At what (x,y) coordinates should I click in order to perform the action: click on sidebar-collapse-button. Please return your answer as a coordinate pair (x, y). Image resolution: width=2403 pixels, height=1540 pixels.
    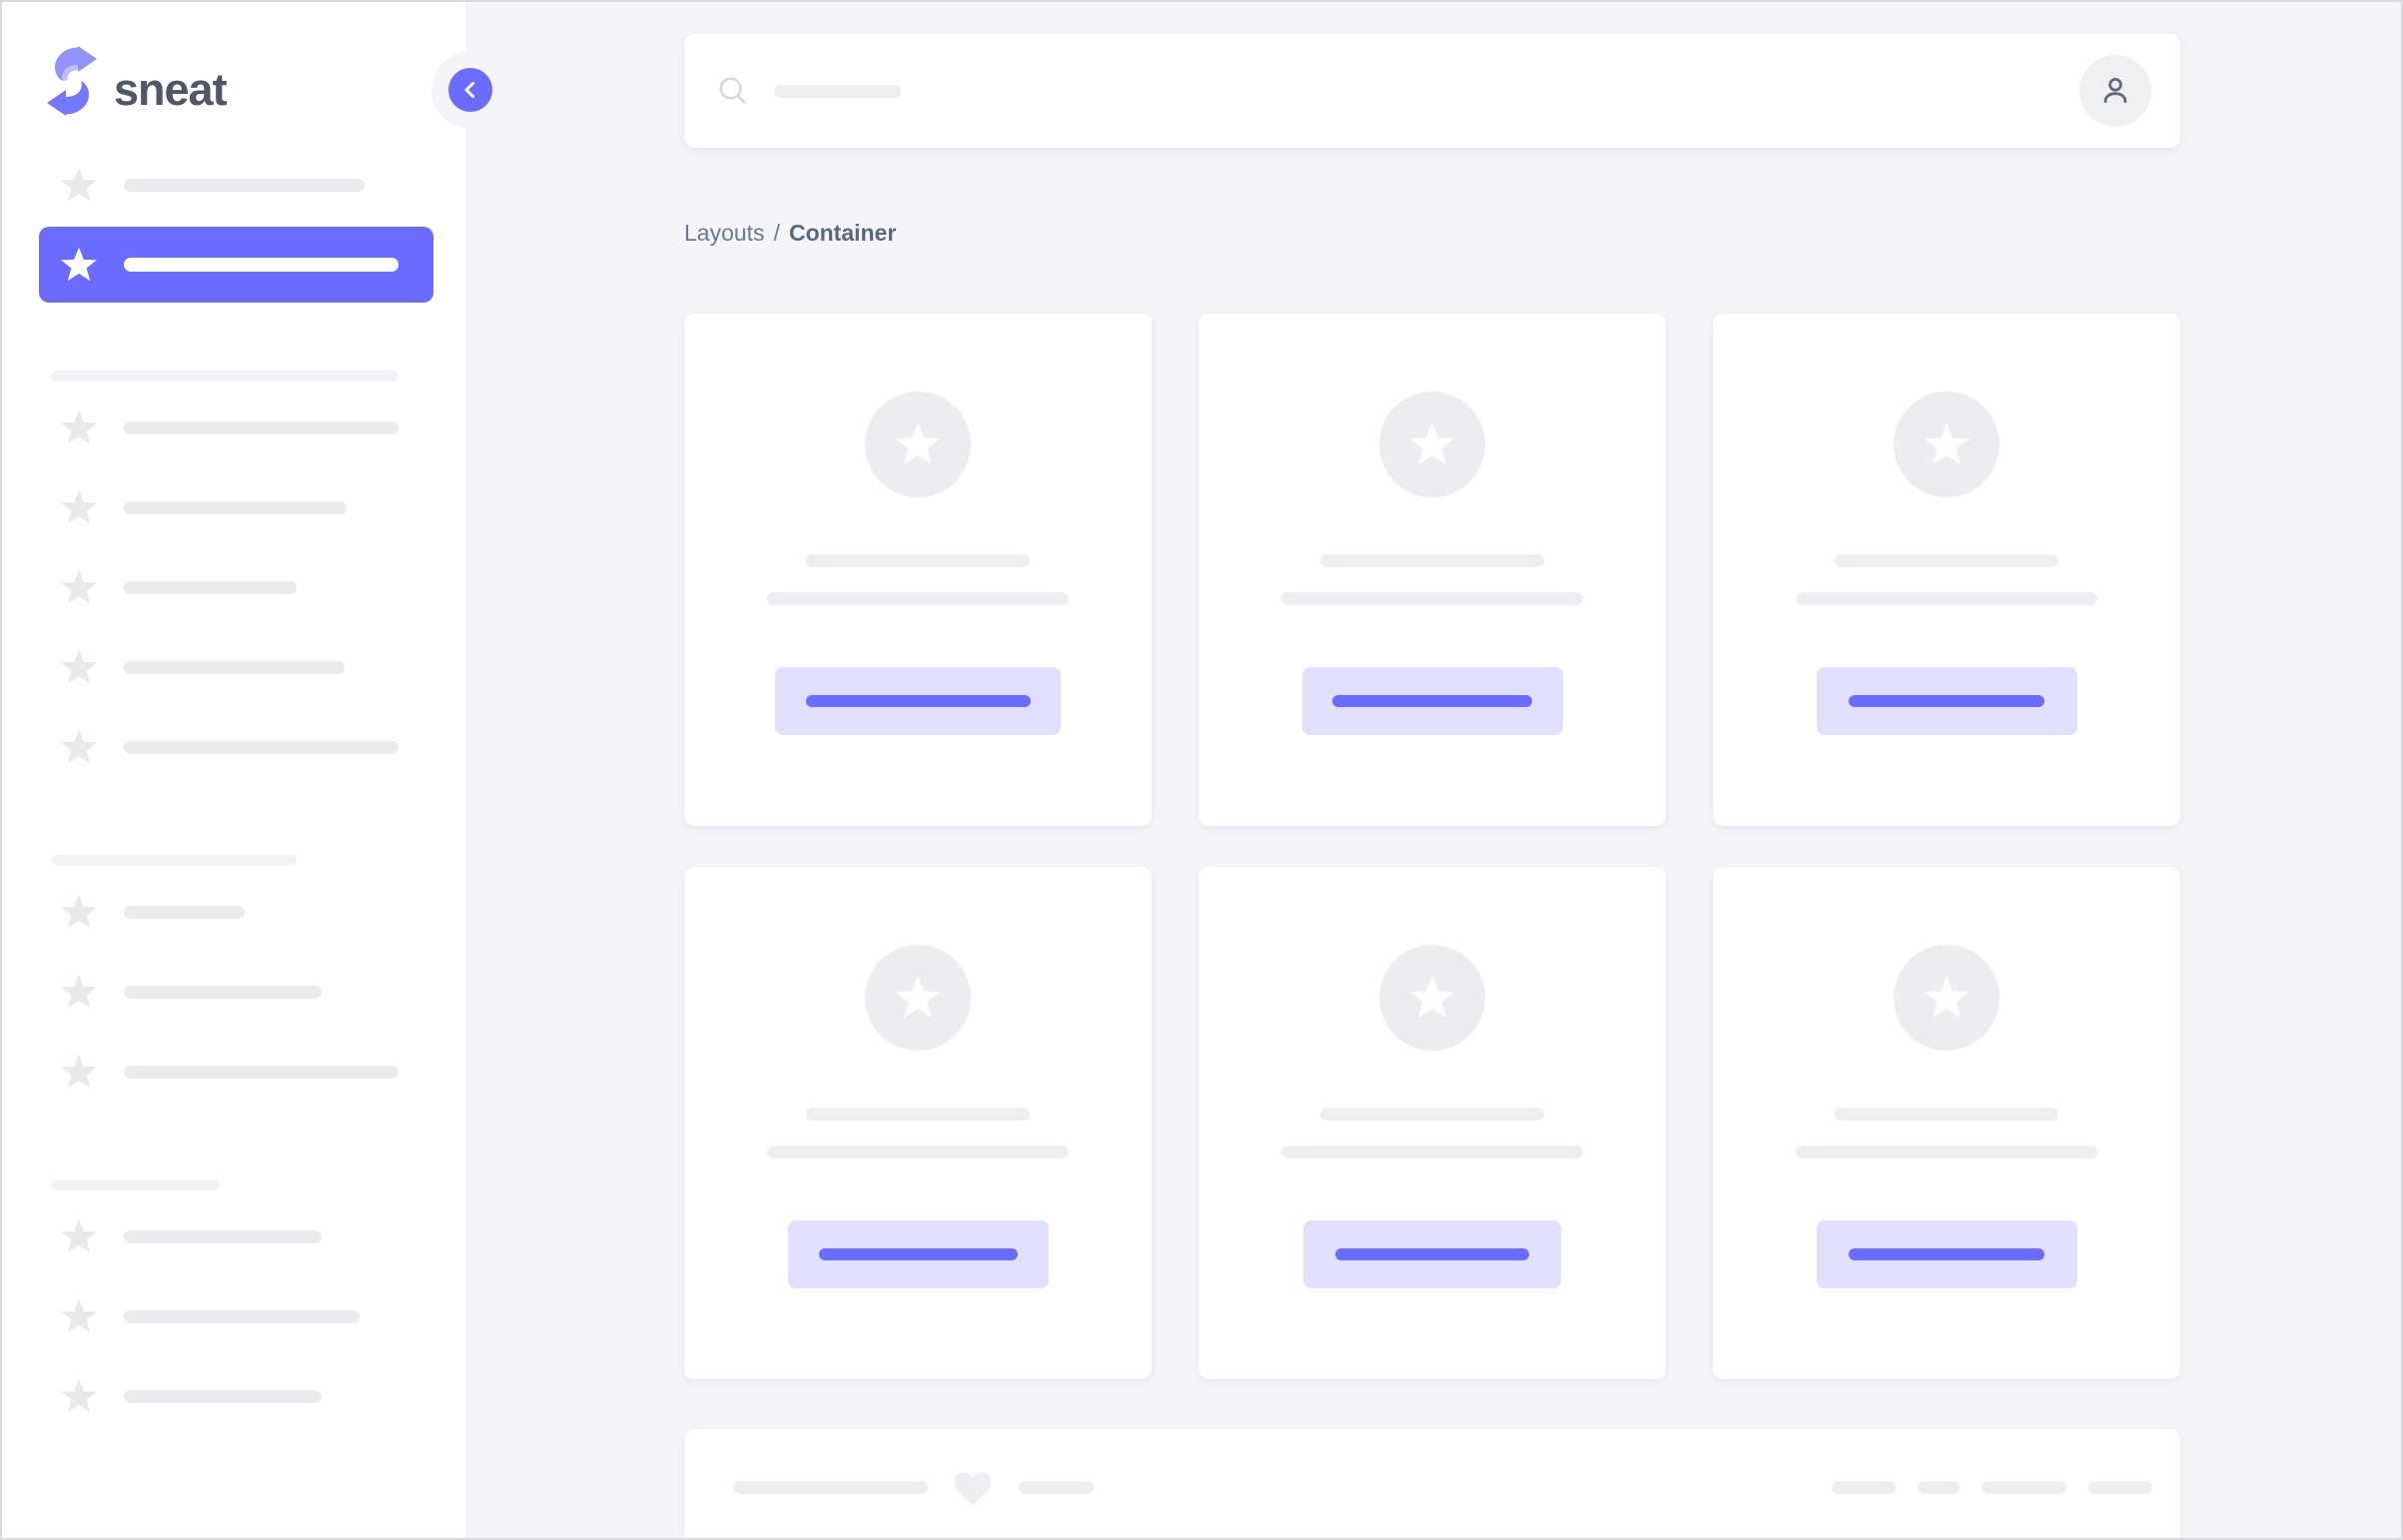
    Looking at the image, I should click on (470, 90).